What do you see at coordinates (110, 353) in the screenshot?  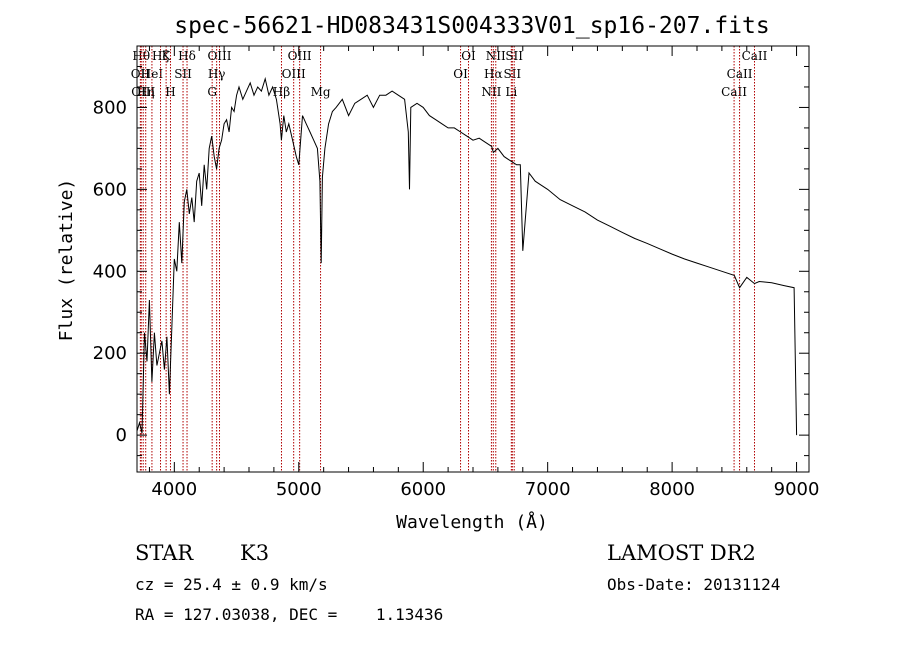 I see `y-tick-label: 200` at bounding box center [110, 353].